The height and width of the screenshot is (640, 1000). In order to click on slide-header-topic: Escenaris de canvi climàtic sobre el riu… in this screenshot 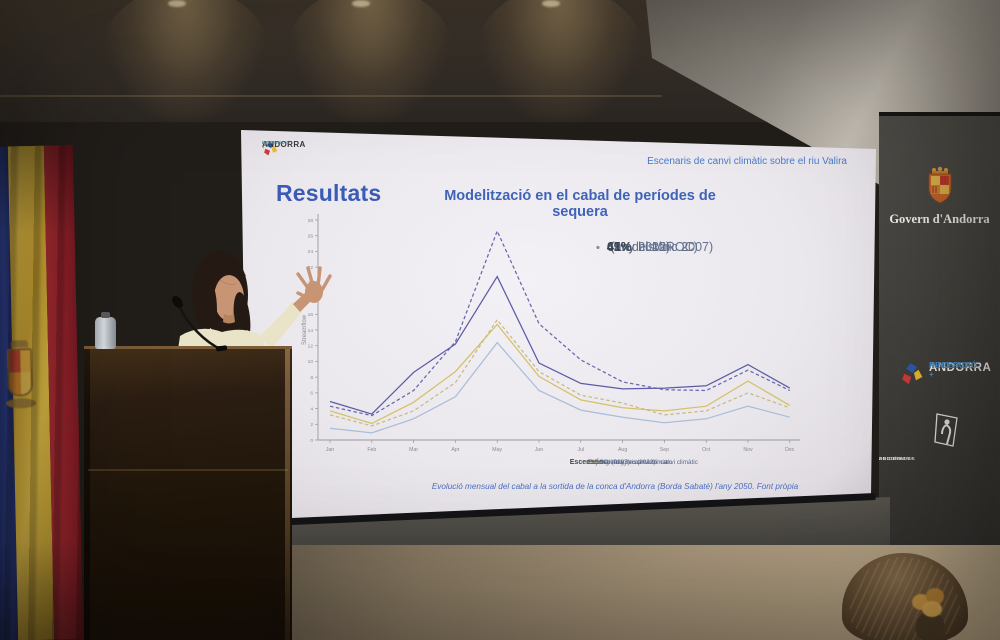, I will do `click(747, 161)`.